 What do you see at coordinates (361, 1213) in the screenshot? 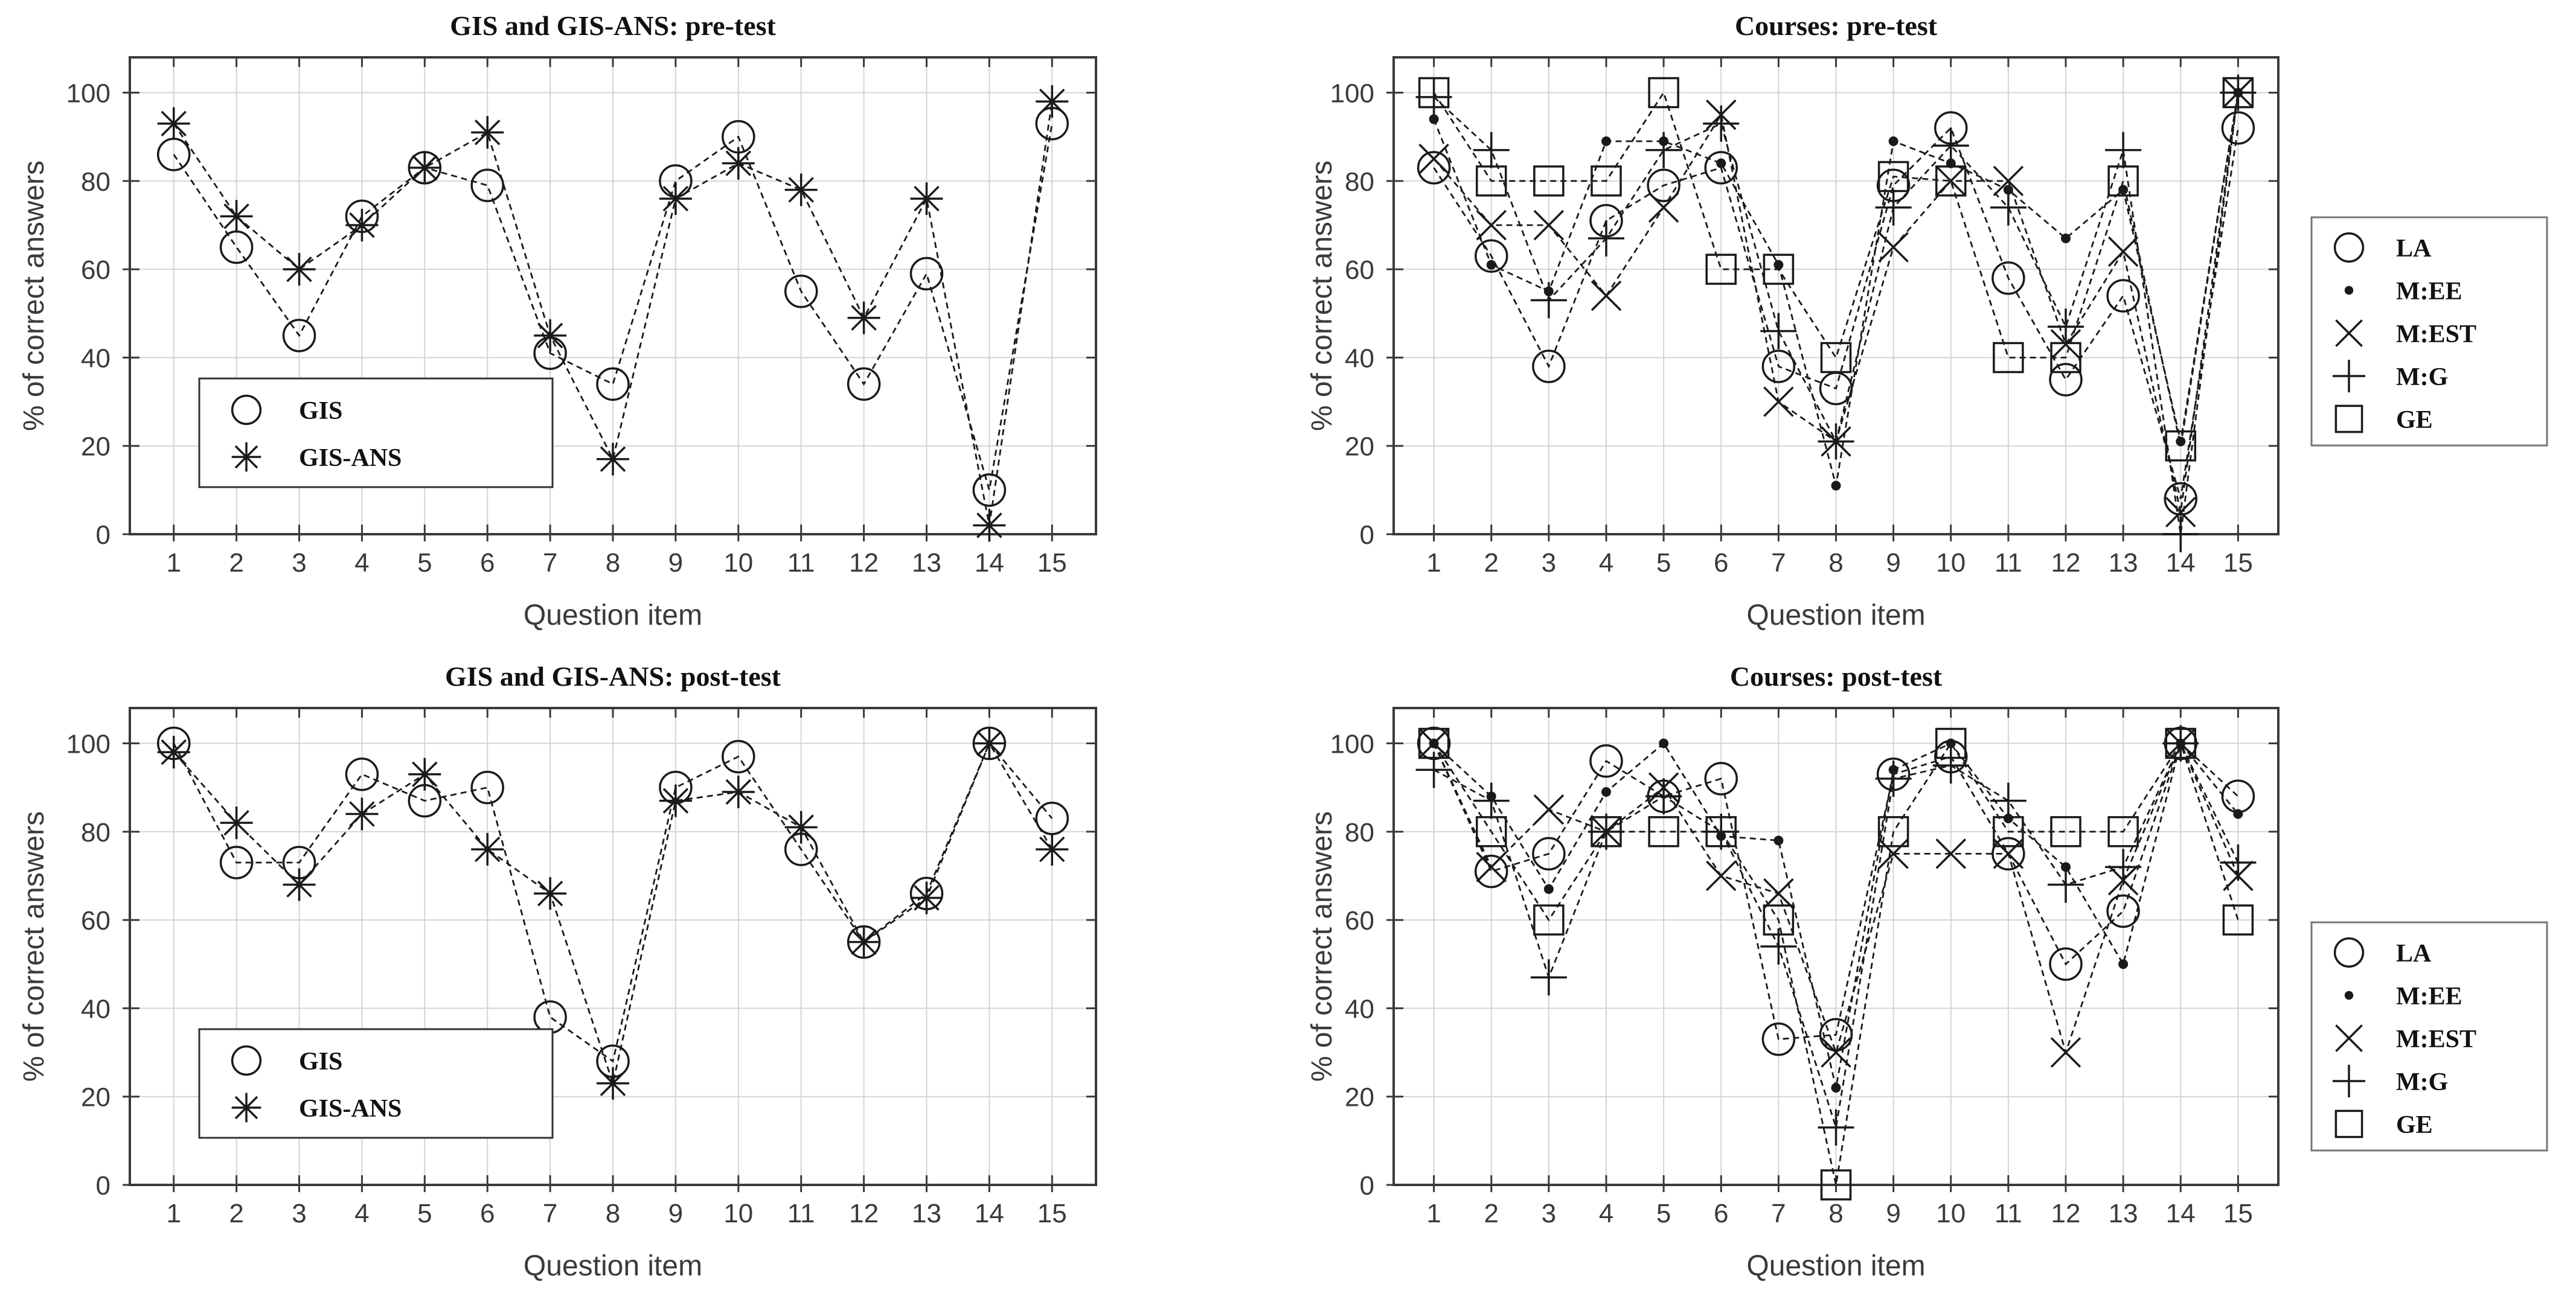
I see `x-tick-label: 4` at bounding box center [361, 1213].